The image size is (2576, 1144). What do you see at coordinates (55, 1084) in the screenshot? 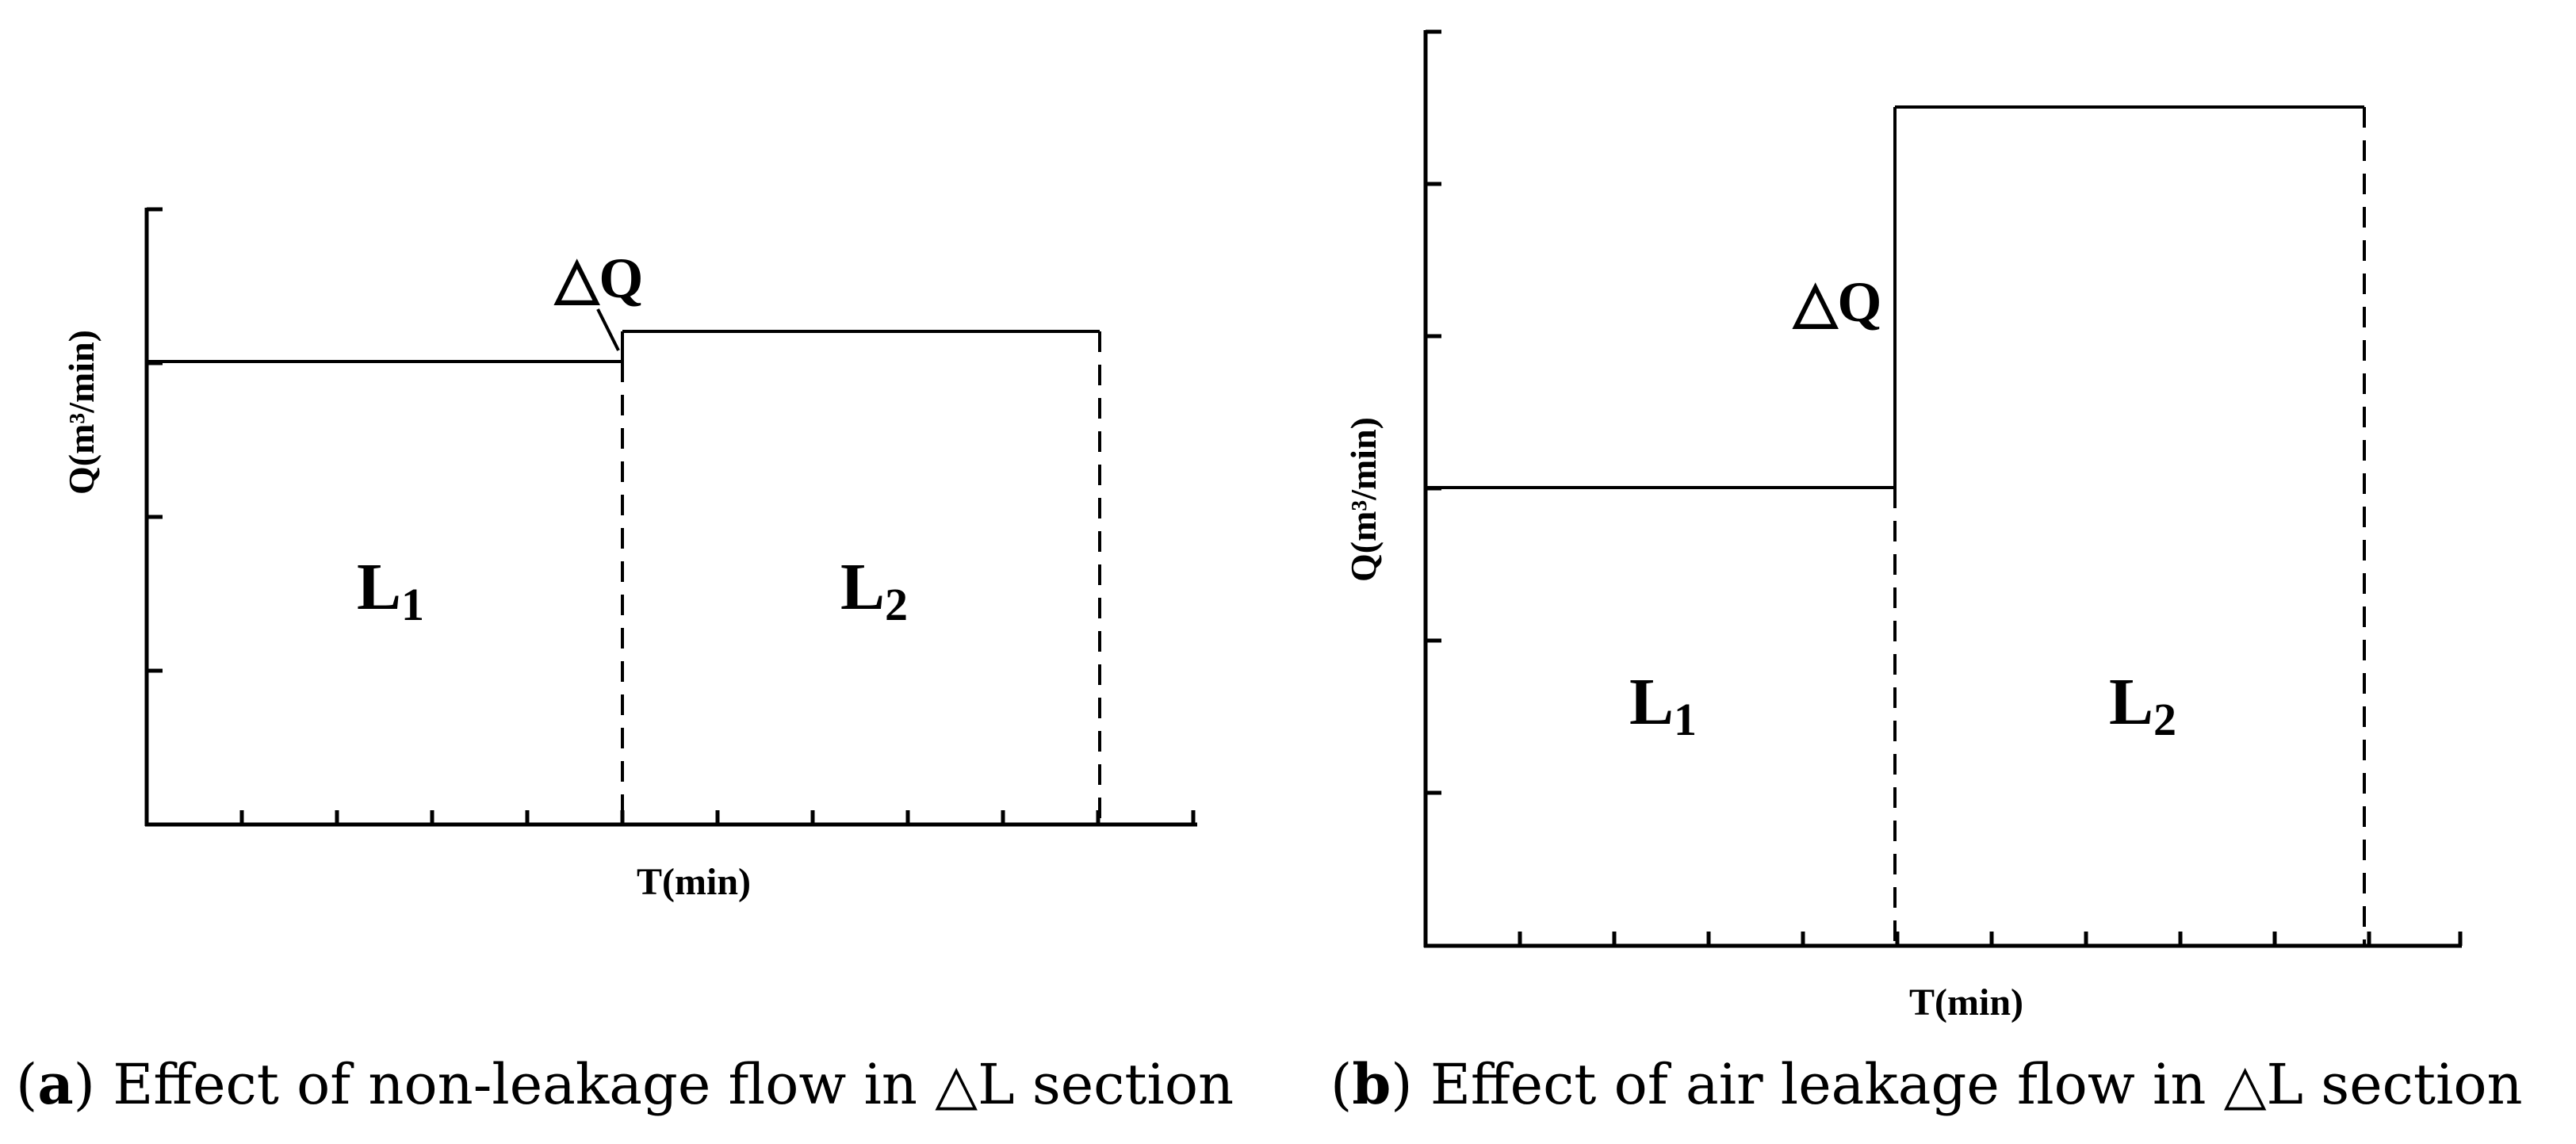
I see `panel-a-caption-letter: a` at bounding box center [55, 1084].